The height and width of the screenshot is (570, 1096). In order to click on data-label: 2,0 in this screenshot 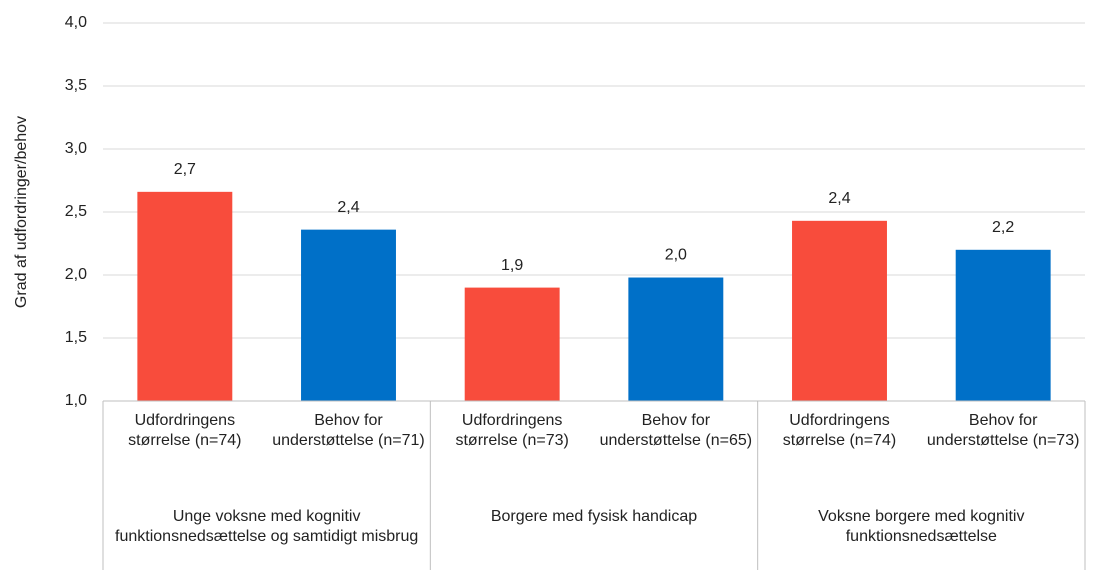, I will do `click(676, 255)`.